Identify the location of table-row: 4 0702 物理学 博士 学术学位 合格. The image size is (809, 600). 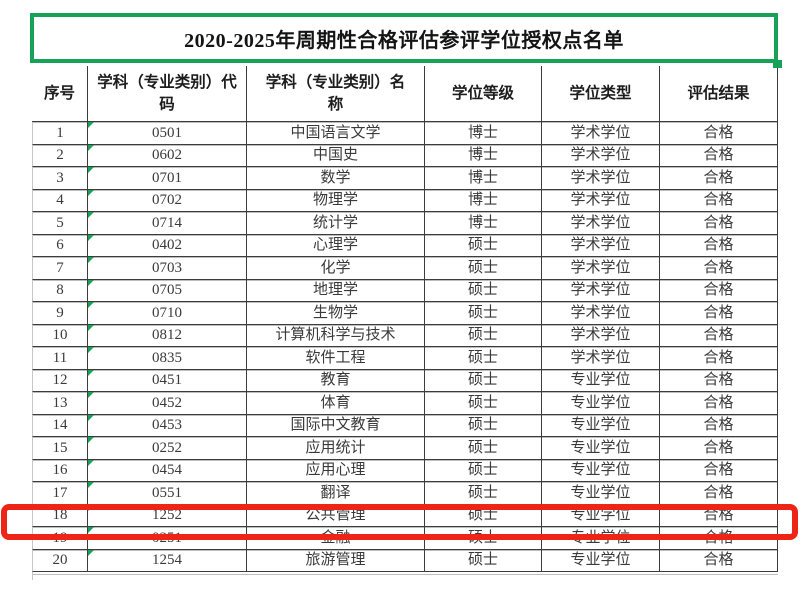
(405, 200).